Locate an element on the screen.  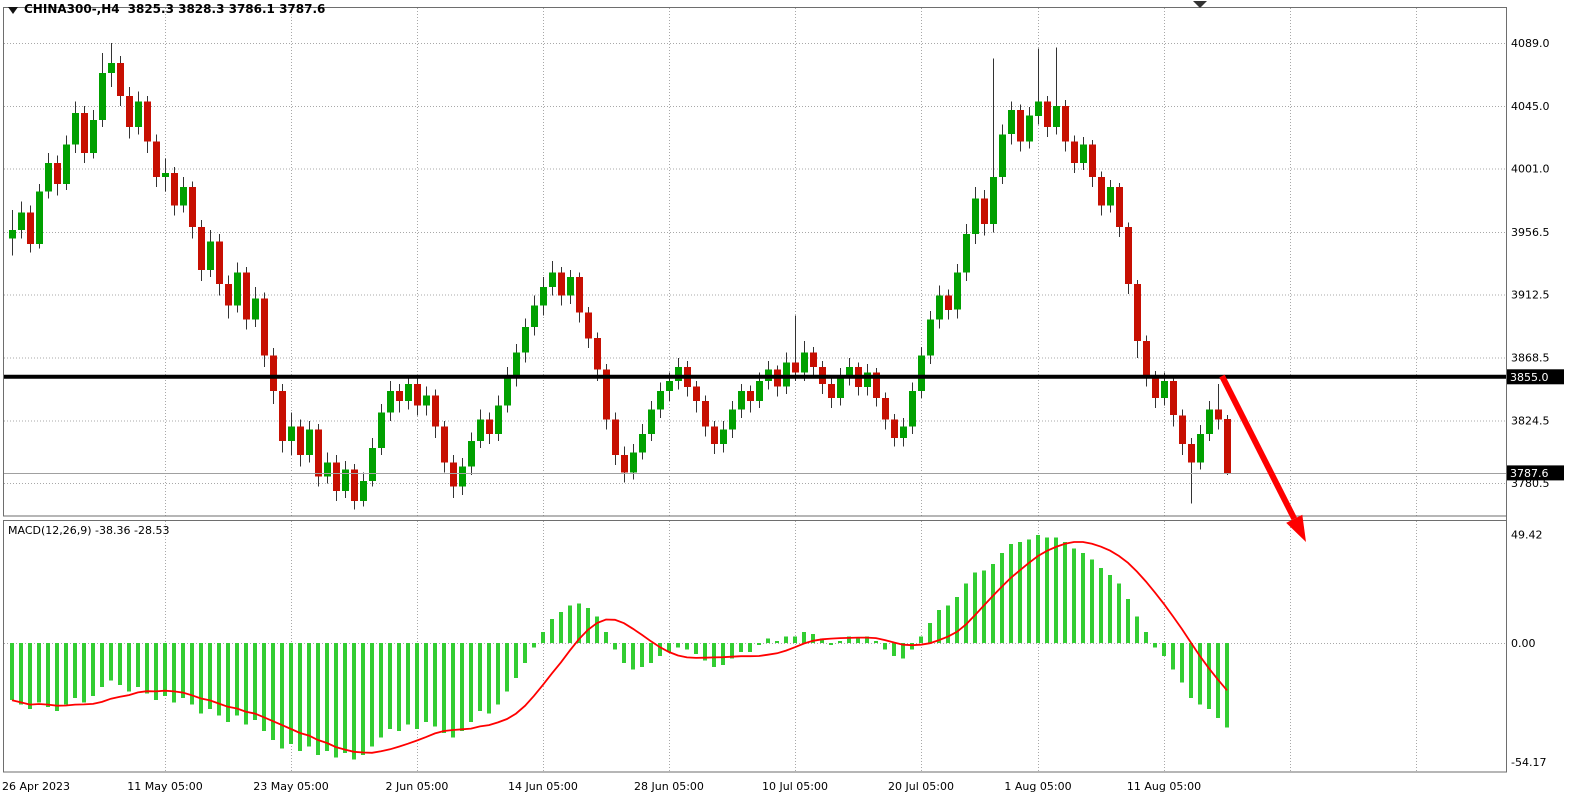
symbol-dropdown-icon is located at coordinates (13, 10).